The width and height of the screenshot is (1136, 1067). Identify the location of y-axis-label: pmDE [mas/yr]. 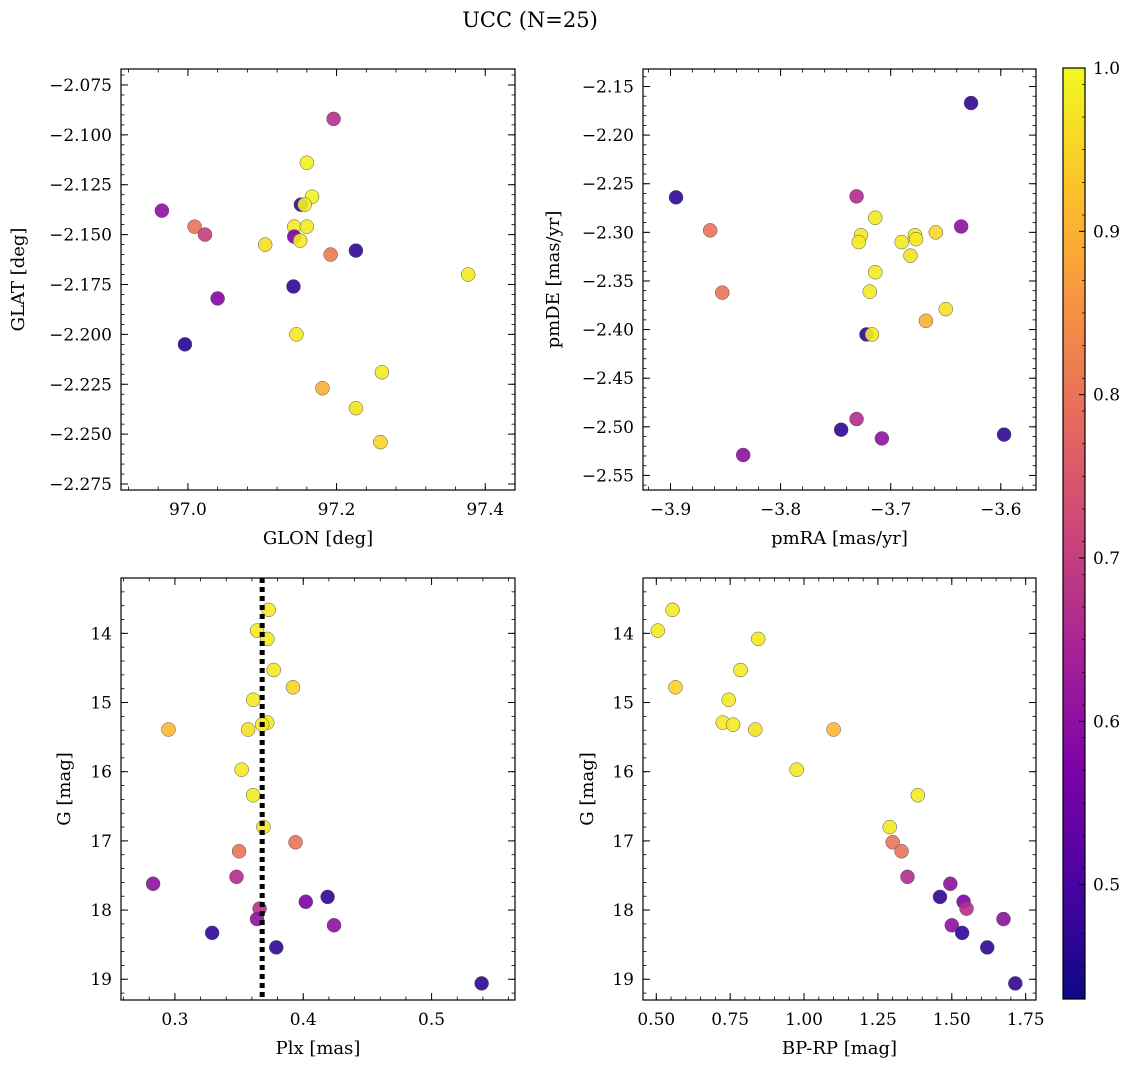
(553, 280).